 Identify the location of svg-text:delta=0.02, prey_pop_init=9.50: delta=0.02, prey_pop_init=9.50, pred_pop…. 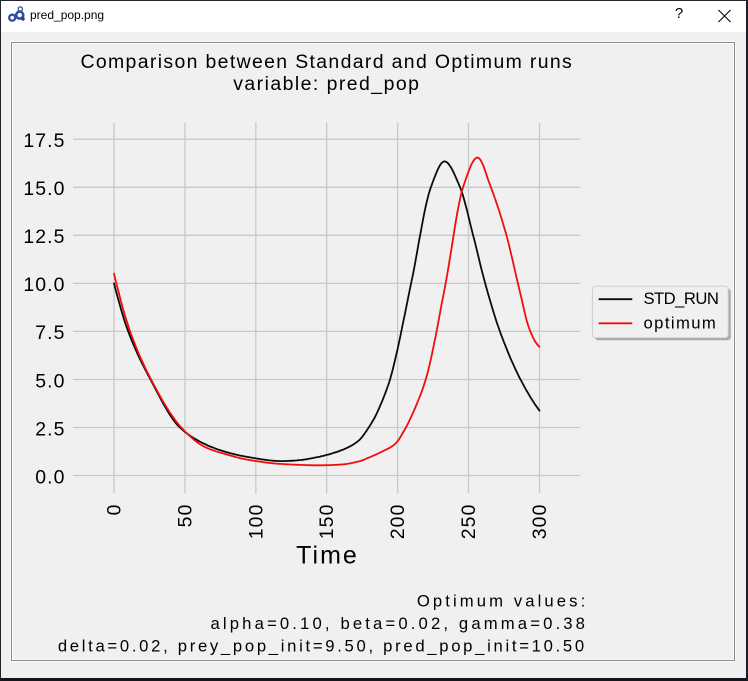
(322, 646).